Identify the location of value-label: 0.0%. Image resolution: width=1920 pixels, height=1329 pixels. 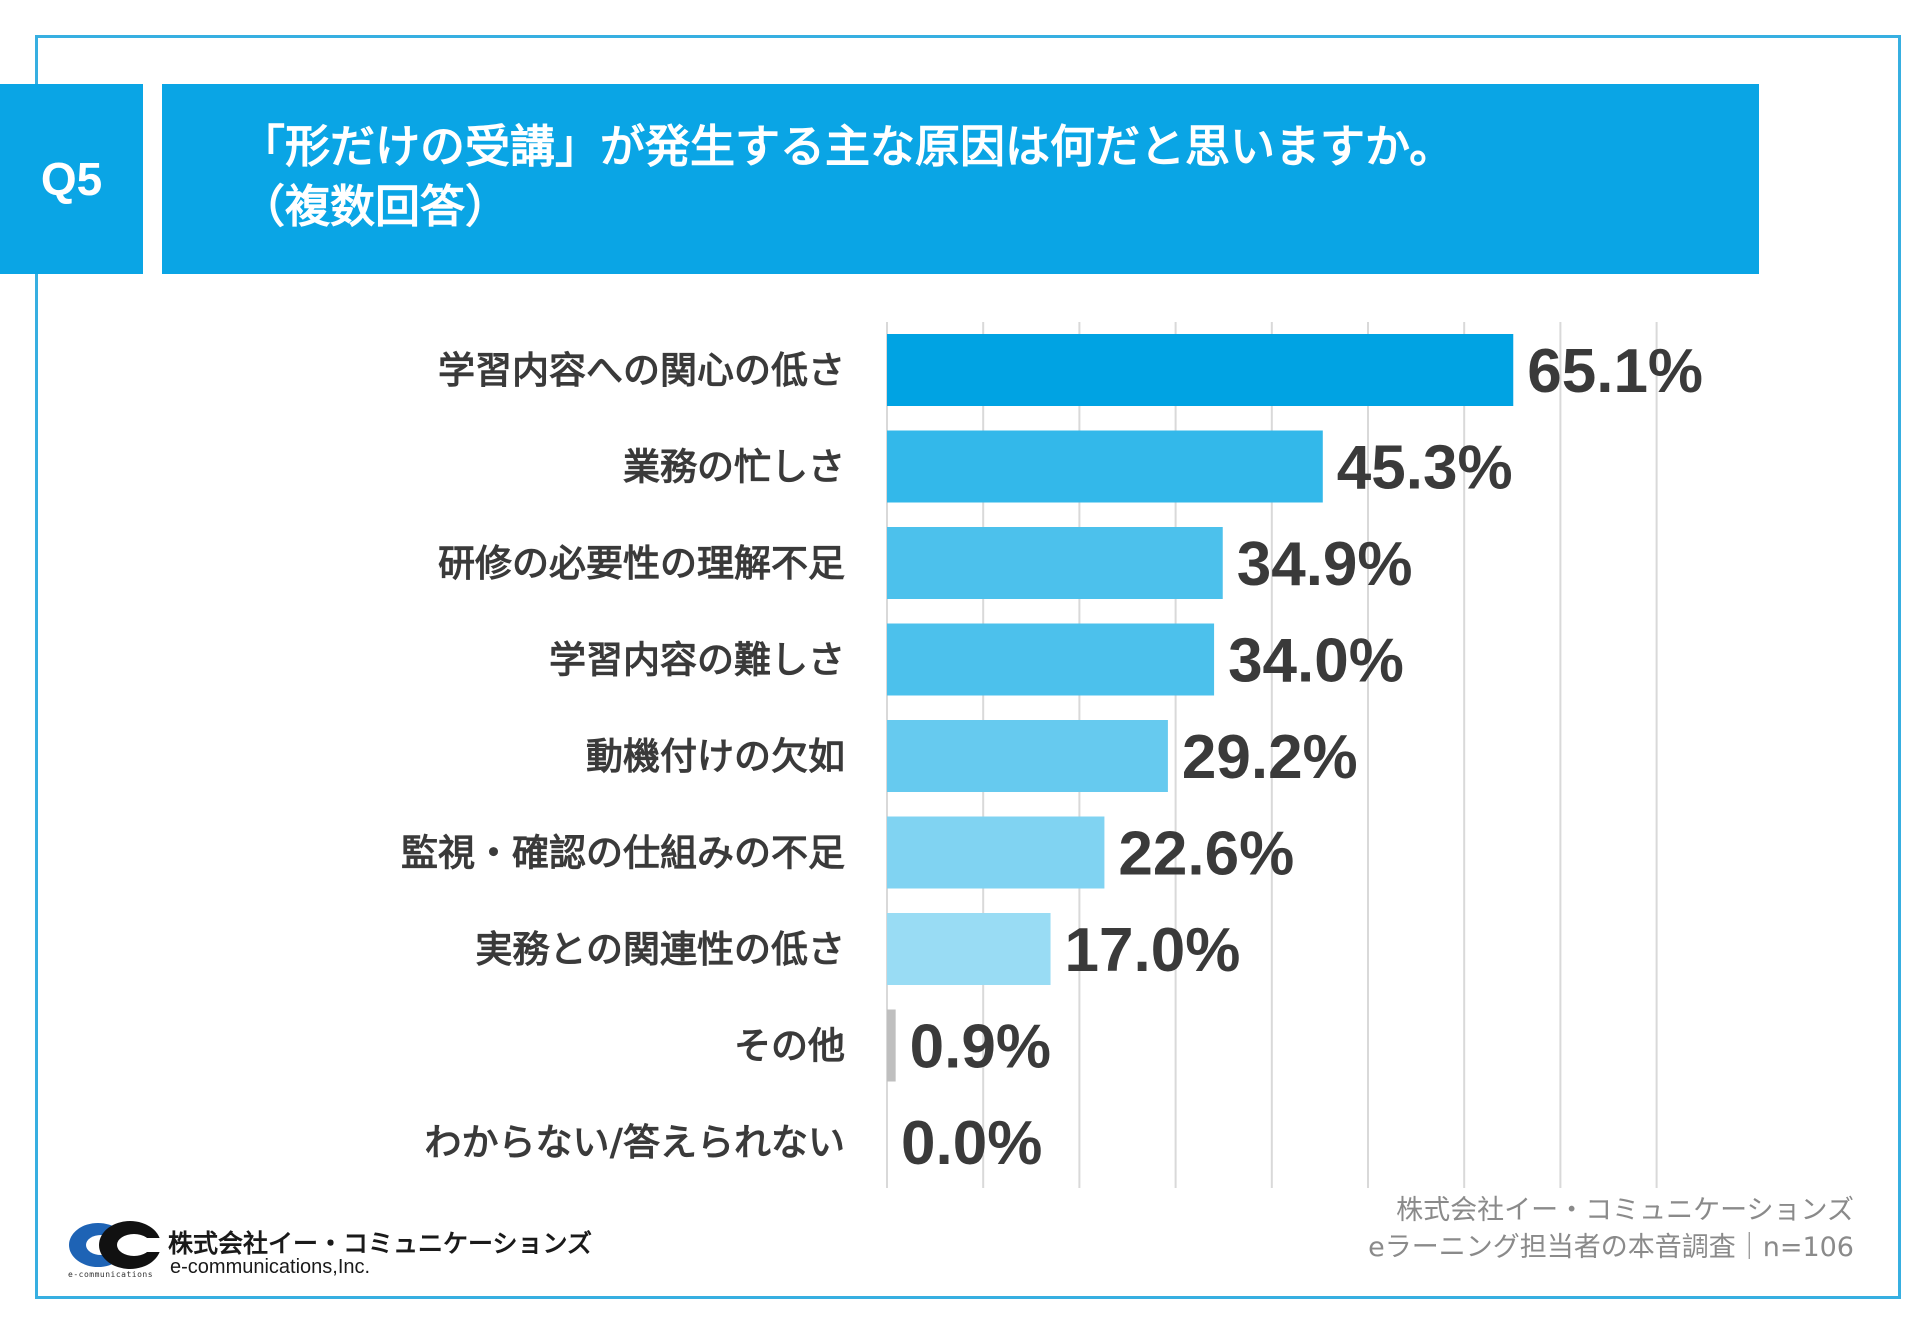
(971, 1143).